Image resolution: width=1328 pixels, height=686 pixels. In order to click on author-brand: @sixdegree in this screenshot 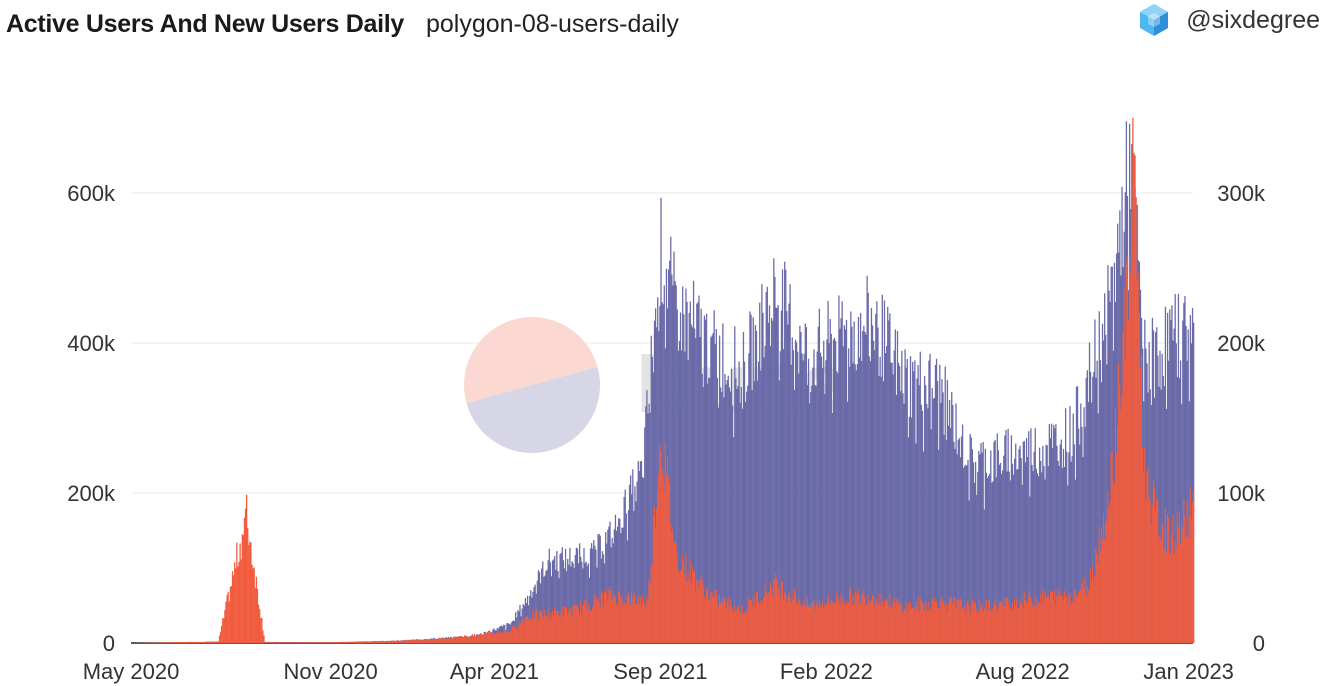, I will do `click(1228, 20)`.